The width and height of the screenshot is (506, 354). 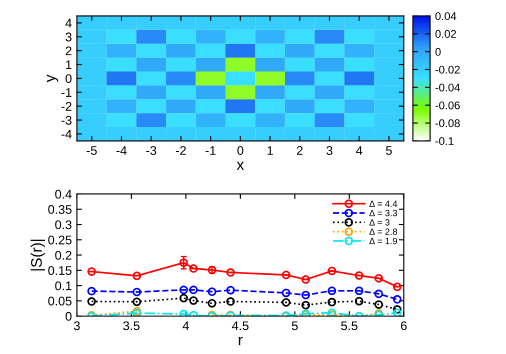 I want to click on color-bar-label: -0.1, so click(x=444, y=141).